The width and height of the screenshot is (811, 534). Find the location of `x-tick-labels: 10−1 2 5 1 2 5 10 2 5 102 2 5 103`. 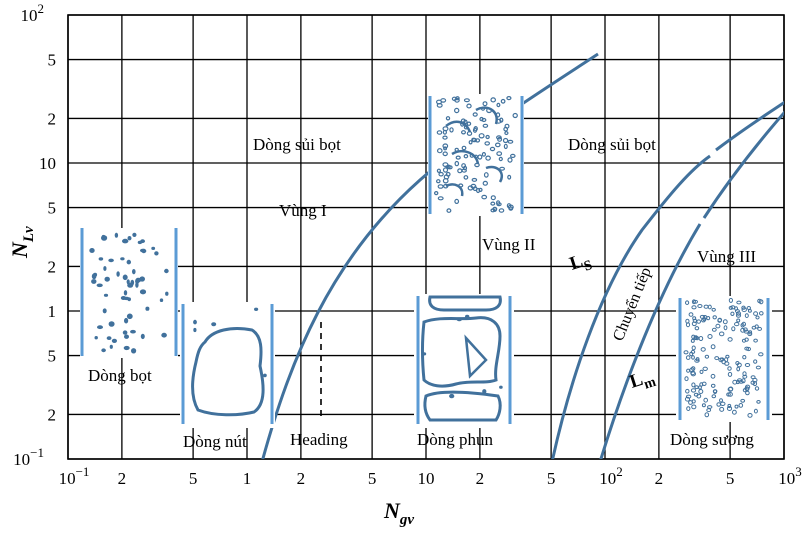

x-tick-labels: 10−1 2 5 1 2 5 10 2 5 102 2 5 103 is located at coordinates (430, 476).